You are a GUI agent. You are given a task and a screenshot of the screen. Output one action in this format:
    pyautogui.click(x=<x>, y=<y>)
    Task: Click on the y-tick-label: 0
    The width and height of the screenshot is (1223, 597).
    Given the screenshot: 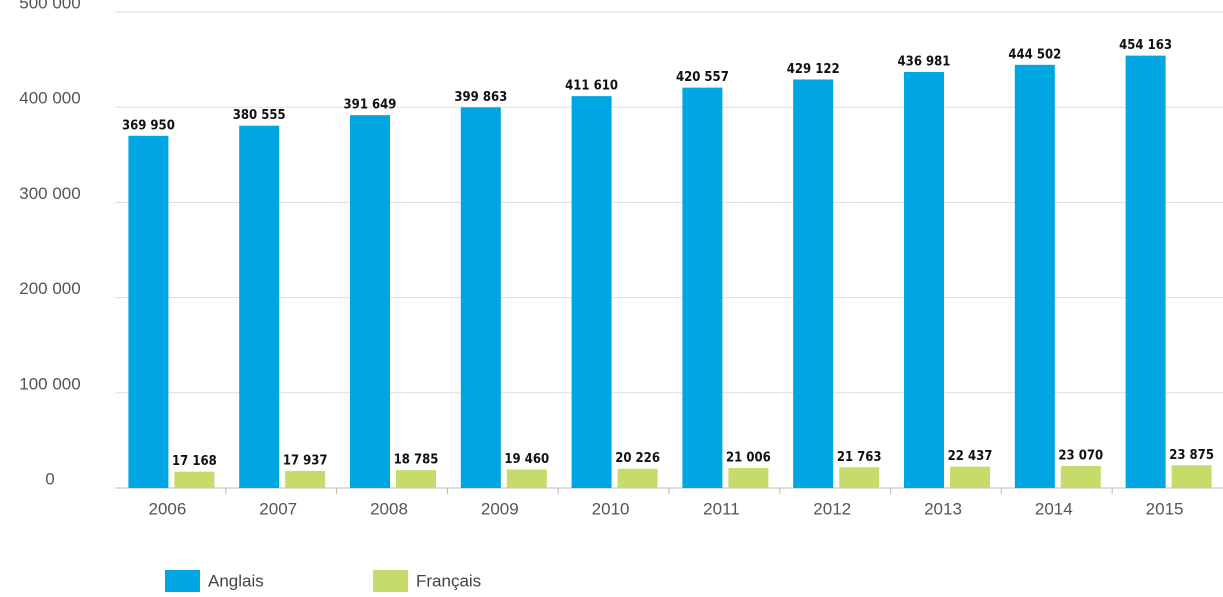 What is the action you would take?
    pyautogui.click(x=49, y=478)
    